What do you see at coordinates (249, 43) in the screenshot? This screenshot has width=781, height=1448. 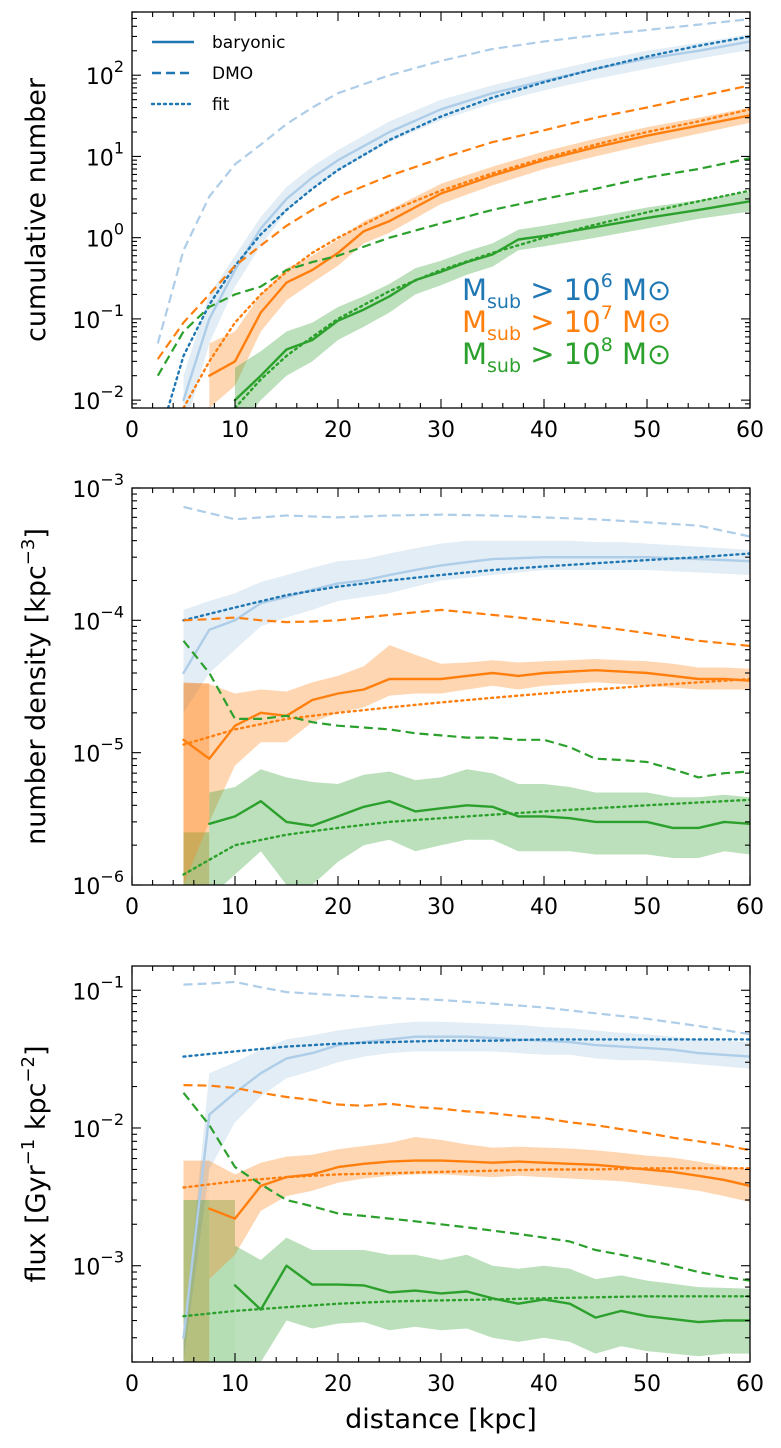 I see `legend-label: baryonic` at bounding box center [249, 43].